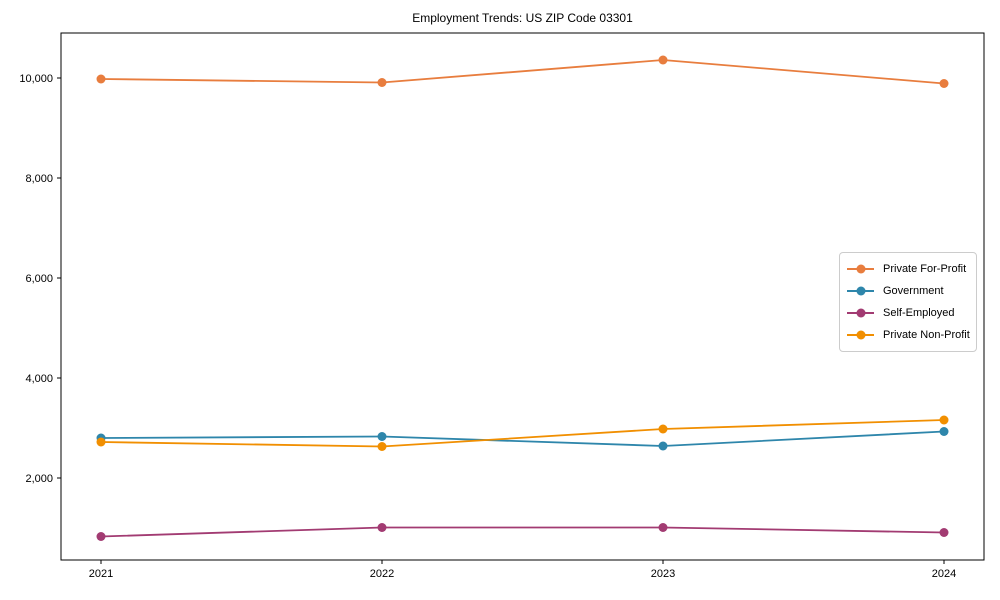 This screenshot has width=1000, height=600. What do you see at coordinates (39, 179) in the screenshot?
I see `y-tick-label: 8,000` at bounding box center [39, 179].